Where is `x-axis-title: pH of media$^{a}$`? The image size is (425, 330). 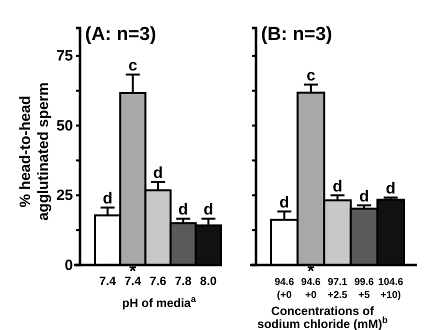 x-axis-title: pH of media$^{a}$ is located at coordinates (159, 302).